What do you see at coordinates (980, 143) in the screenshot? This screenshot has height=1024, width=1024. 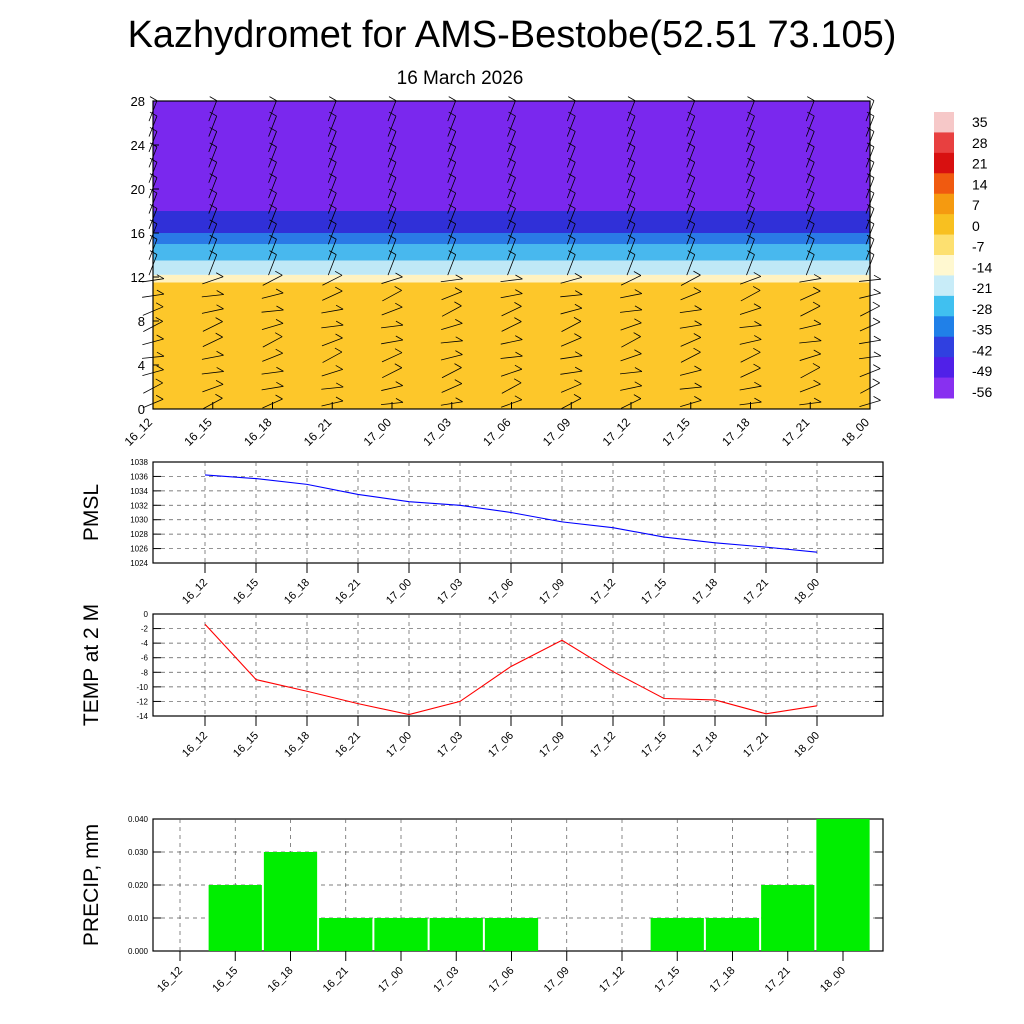 I see `colorbar-label: 28` at bounding box center [980, 143].